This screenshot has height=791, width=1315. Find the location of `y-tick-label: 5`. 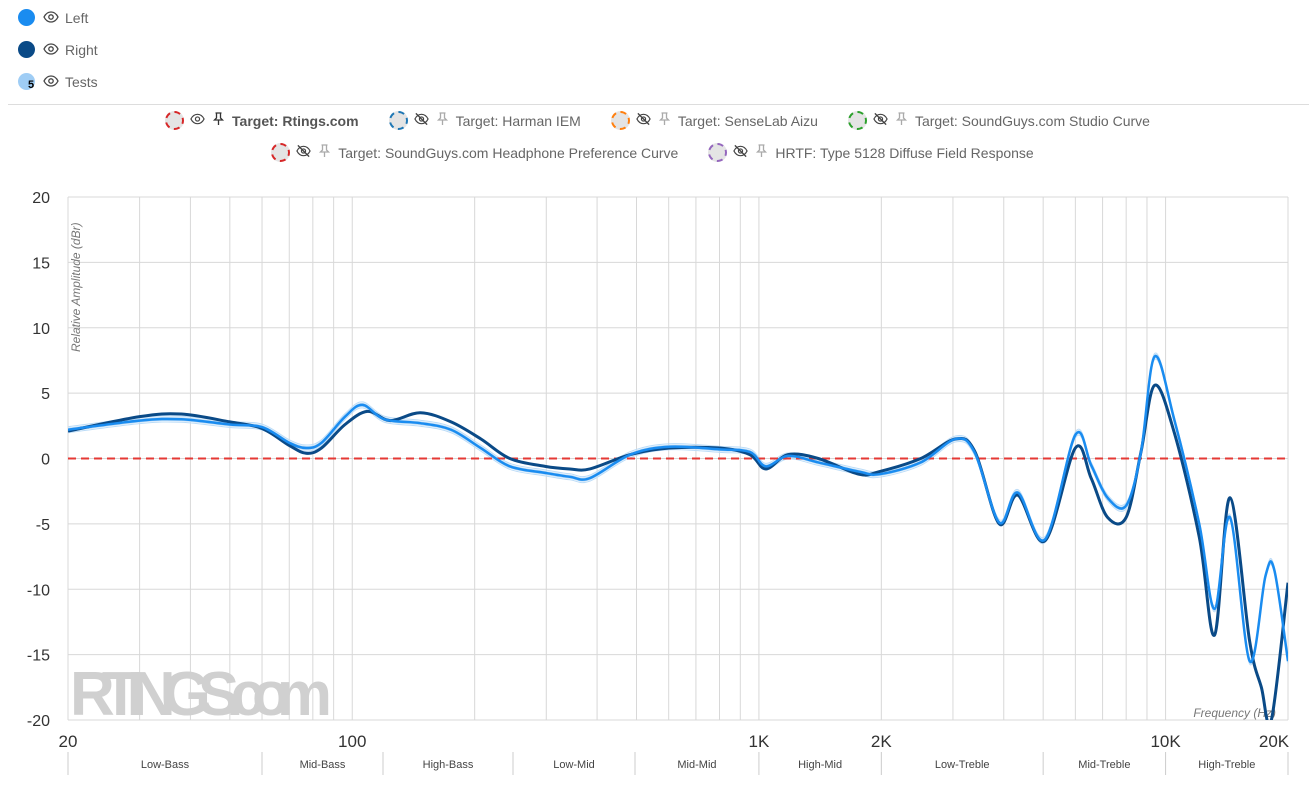

y-tick-label: 5 is located at coordinates (45, 394).